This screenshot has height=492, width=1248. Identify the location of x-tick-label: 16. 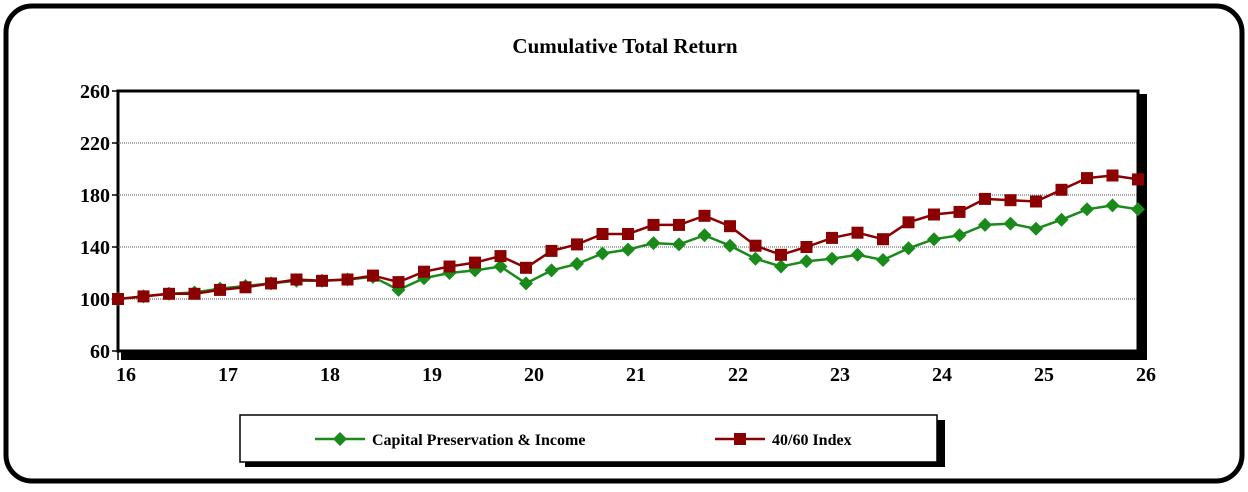
(126, 375).